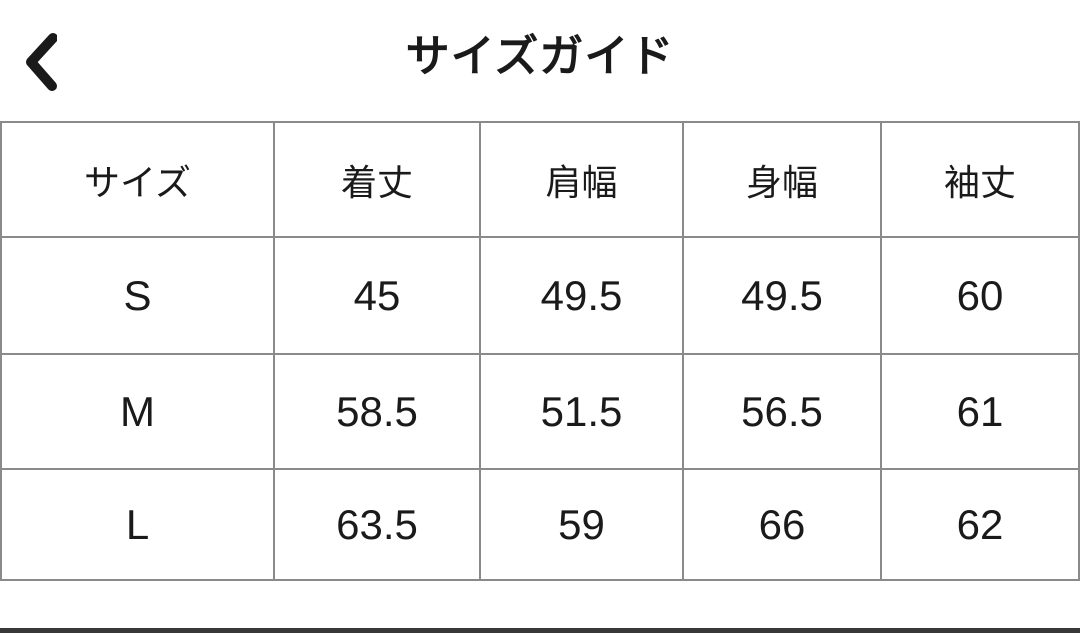 The width and height of the screenshot is (1080, 633). Describe the element at coordinates (377, 411) in the screenshot. I see `value-cell: 58.5` at that location.